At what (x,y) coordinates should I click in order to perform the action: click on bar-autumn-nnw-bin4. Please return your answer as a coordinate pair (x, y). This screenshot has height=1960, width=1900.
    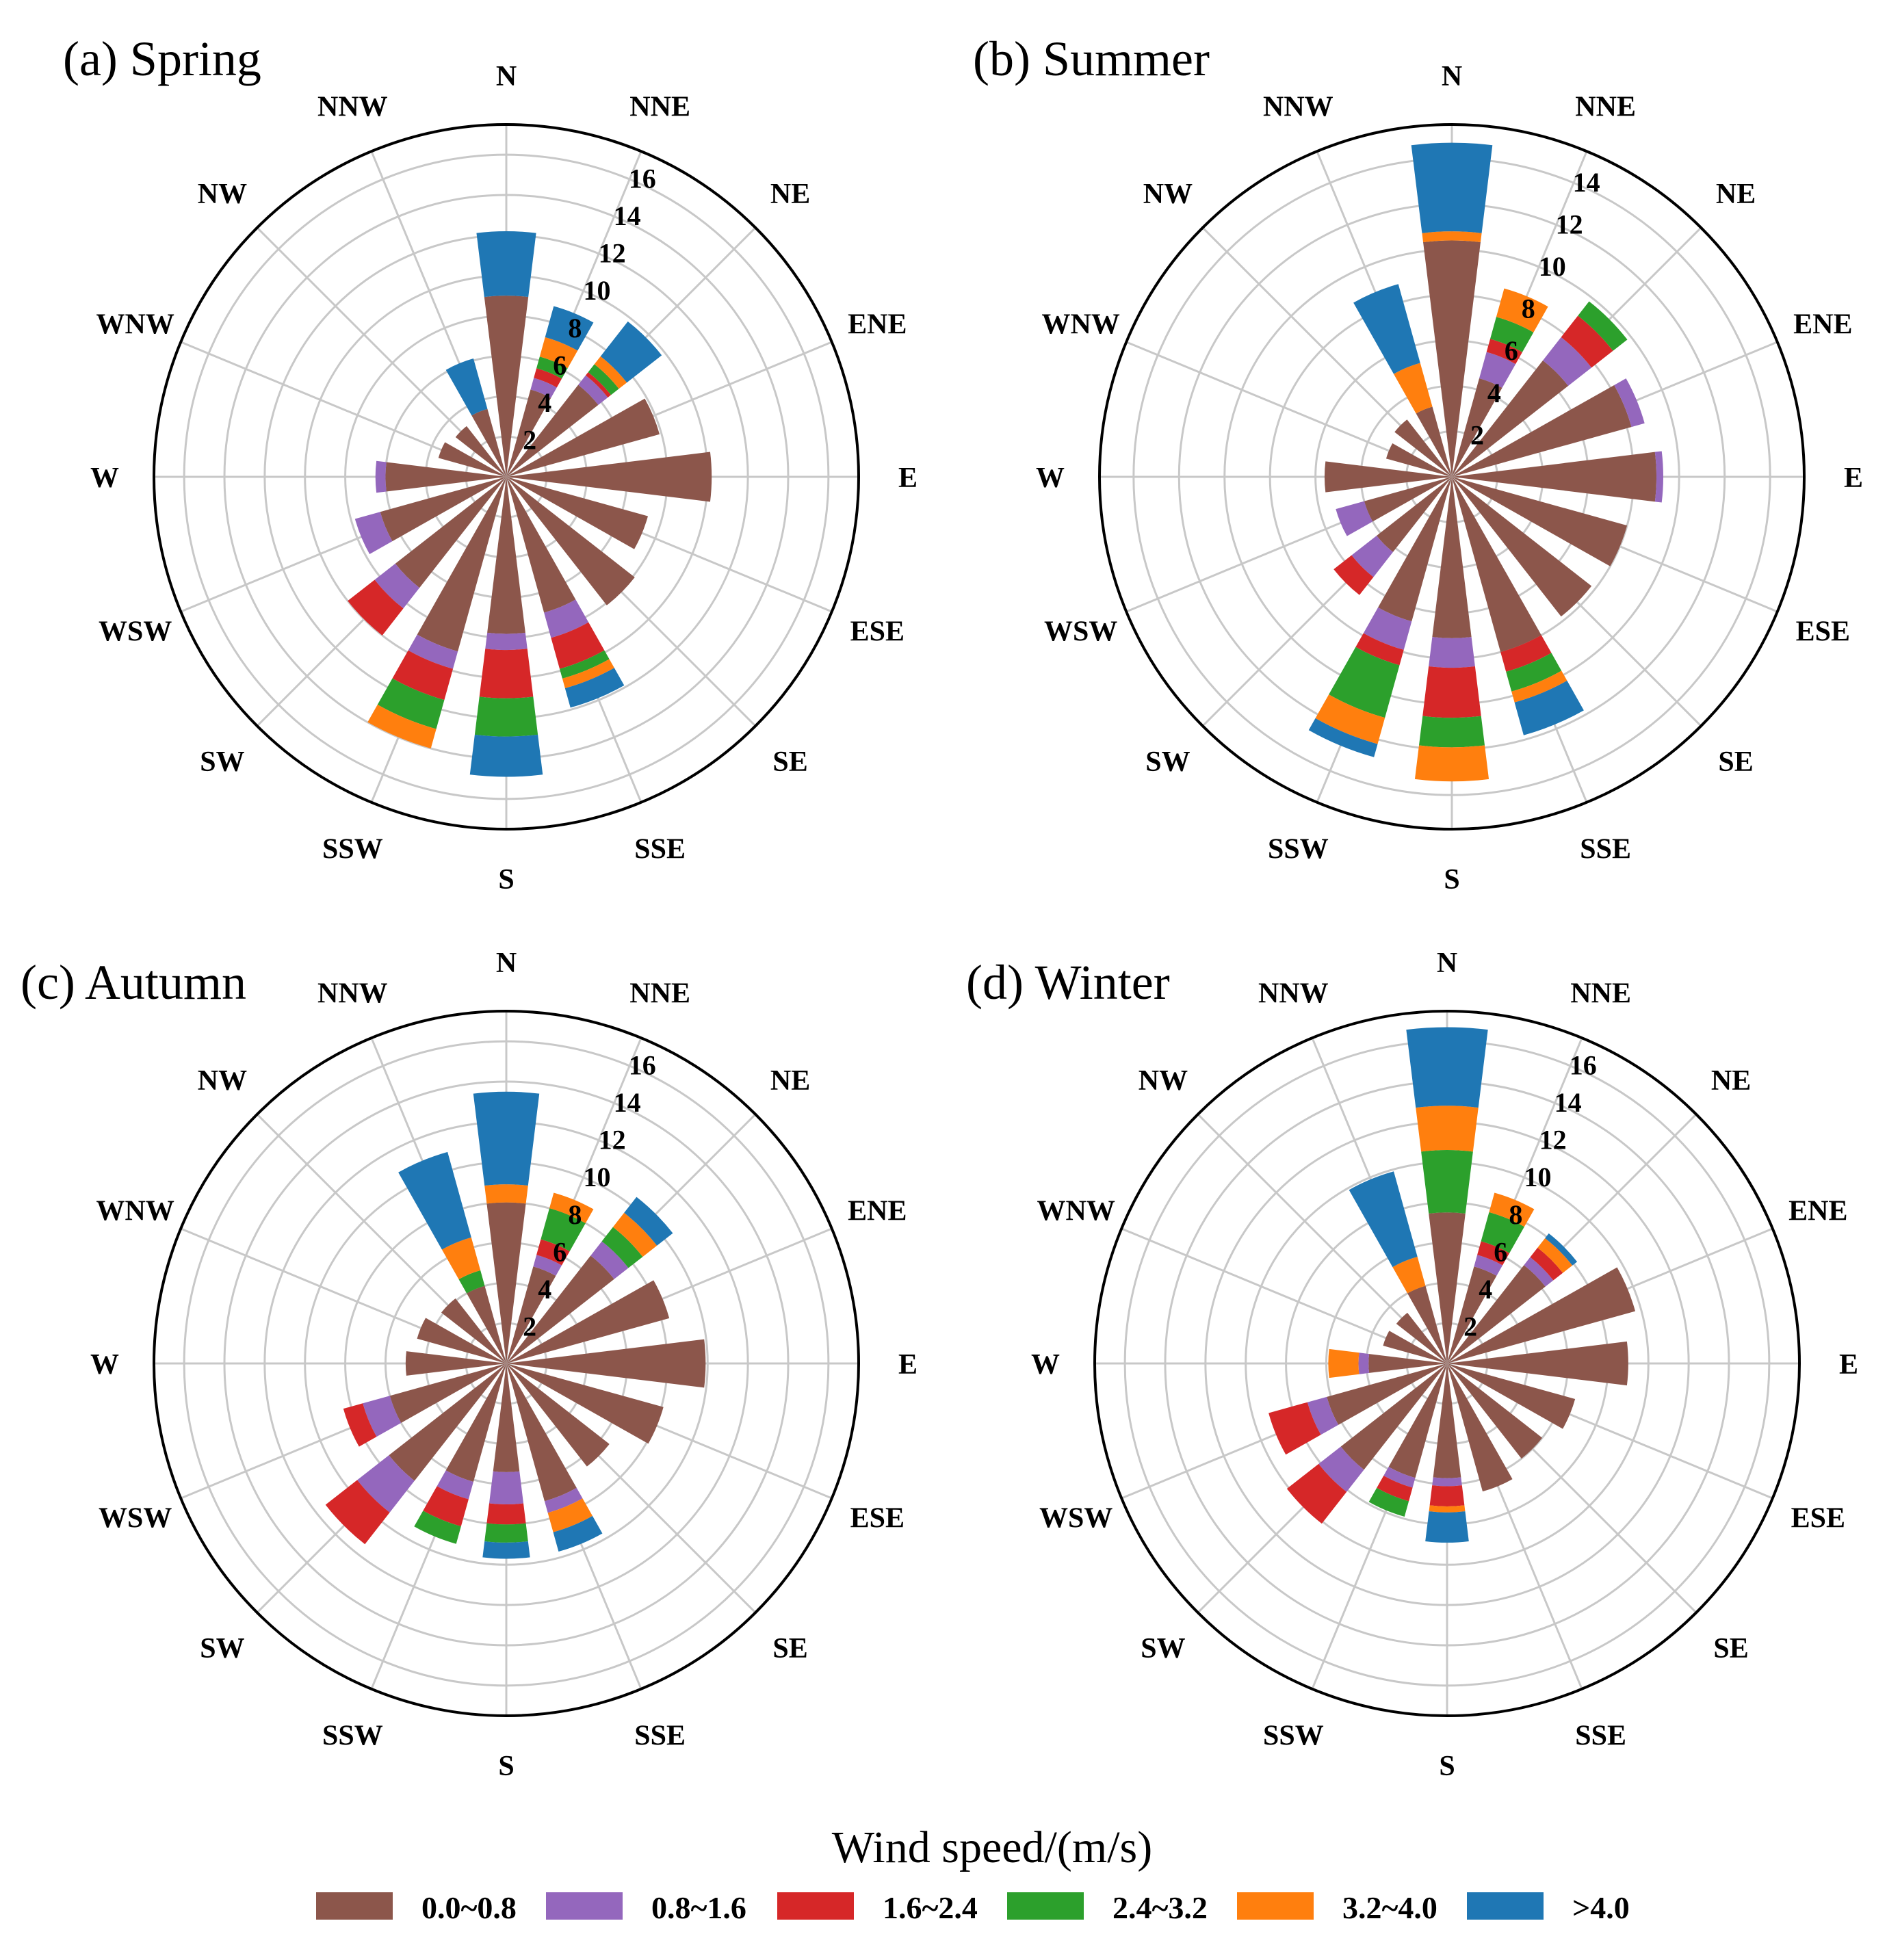
    Looking at the image, I should click on (471, 1282).